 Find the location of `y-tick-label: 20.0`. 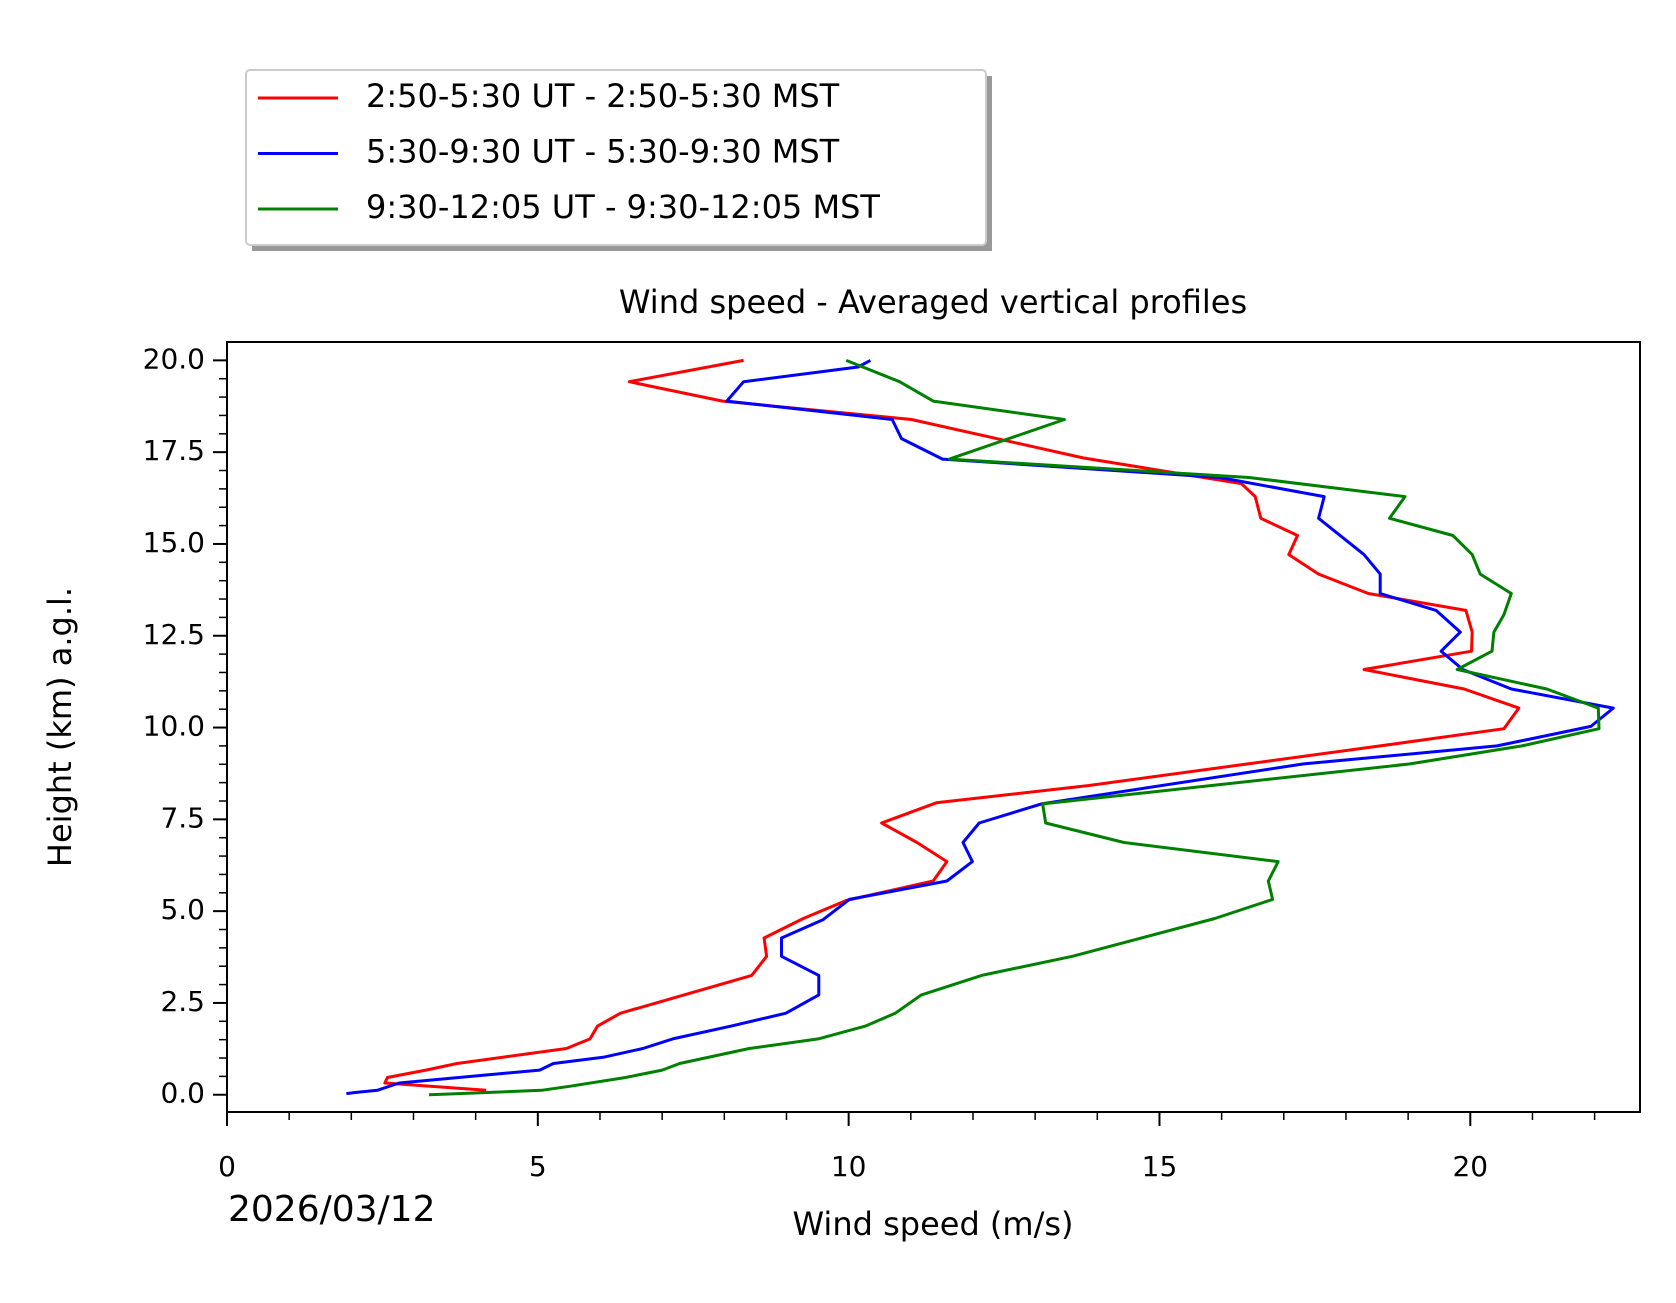

y-tick-label: 20.0 is located at coordinates (174, 358).